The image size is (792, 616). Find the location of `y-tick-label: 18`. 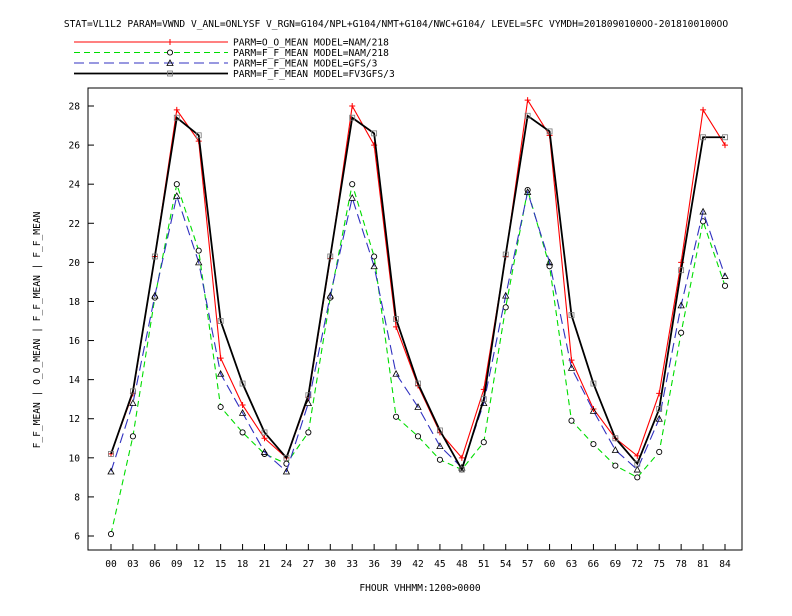

y-tick-label: 18 is located at coordinates (74, 302).